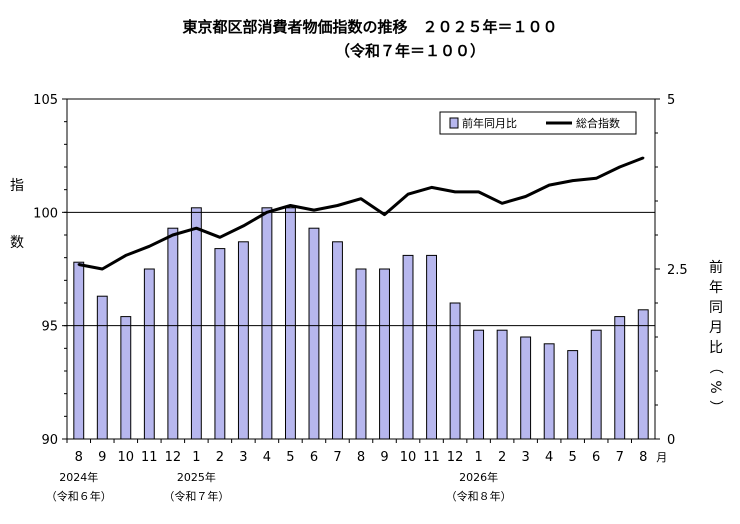 This screenshot has width=740, height=524. I want to click on right-axis-label-char-0: 前, so click(716, 267).